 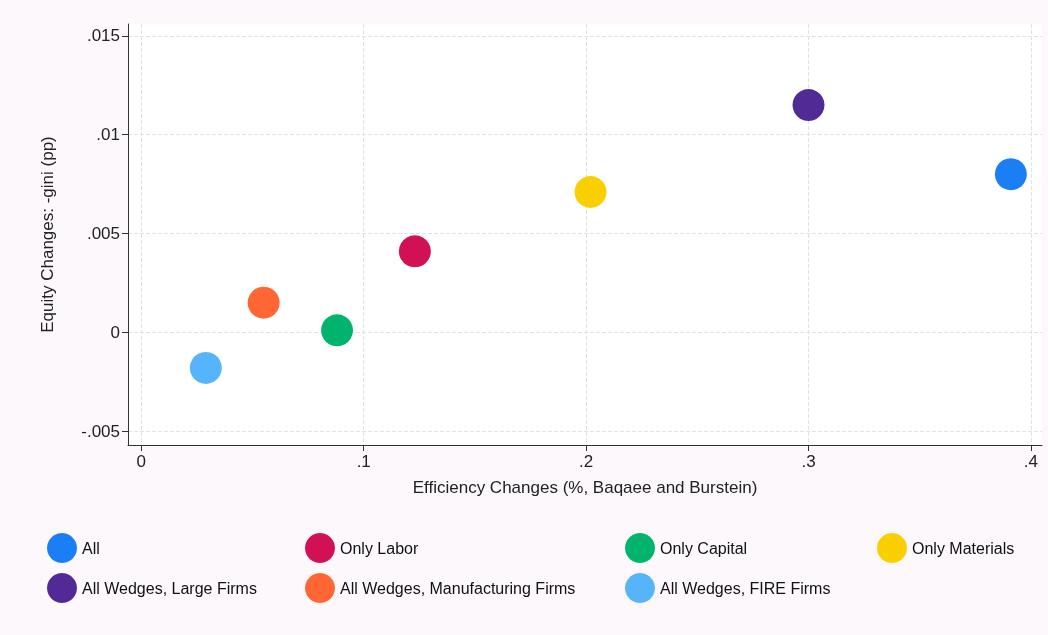 What do you see at coordinates (103, 36) in the screenshot?
I see `y-tick-label: .015` at bounding box center [103, 36].